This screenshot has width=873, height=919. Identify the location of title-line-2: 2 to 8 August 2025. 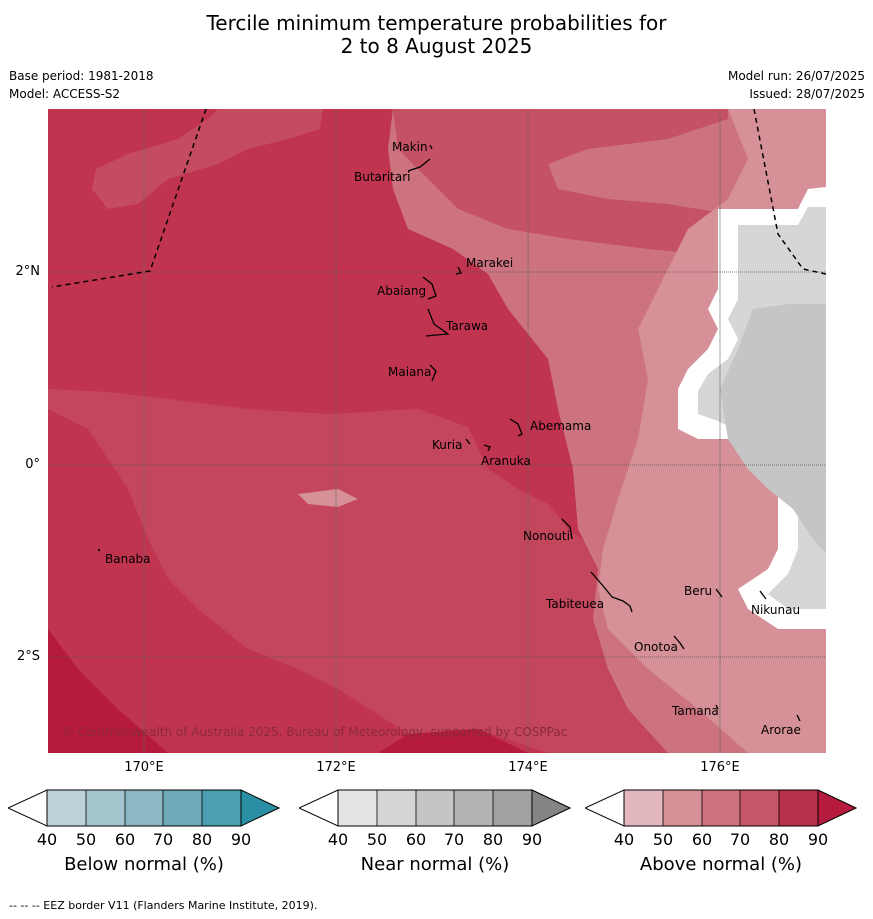
(436, 46).